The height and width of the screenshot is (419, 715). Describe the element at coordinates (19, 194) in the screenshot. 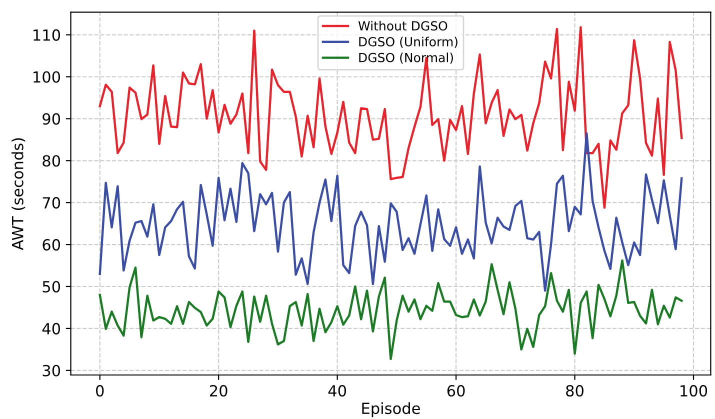

I see `y-axis-title: AWT (seconds)` at that location.